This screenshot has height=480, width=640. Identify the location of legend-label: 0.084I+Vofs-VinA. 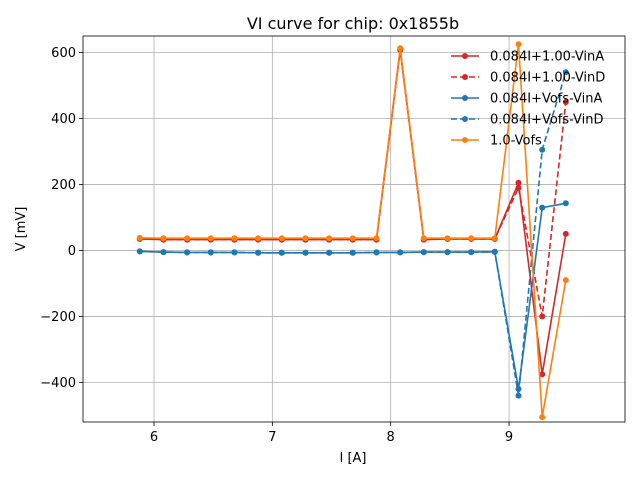
(546, 99).